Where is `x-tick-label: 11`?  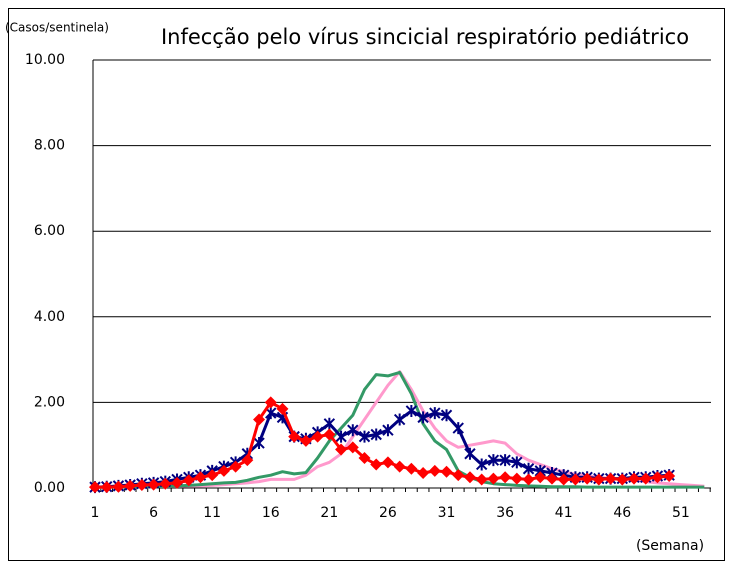 x-tick-label: 11 is located at coordinates (212, 513).